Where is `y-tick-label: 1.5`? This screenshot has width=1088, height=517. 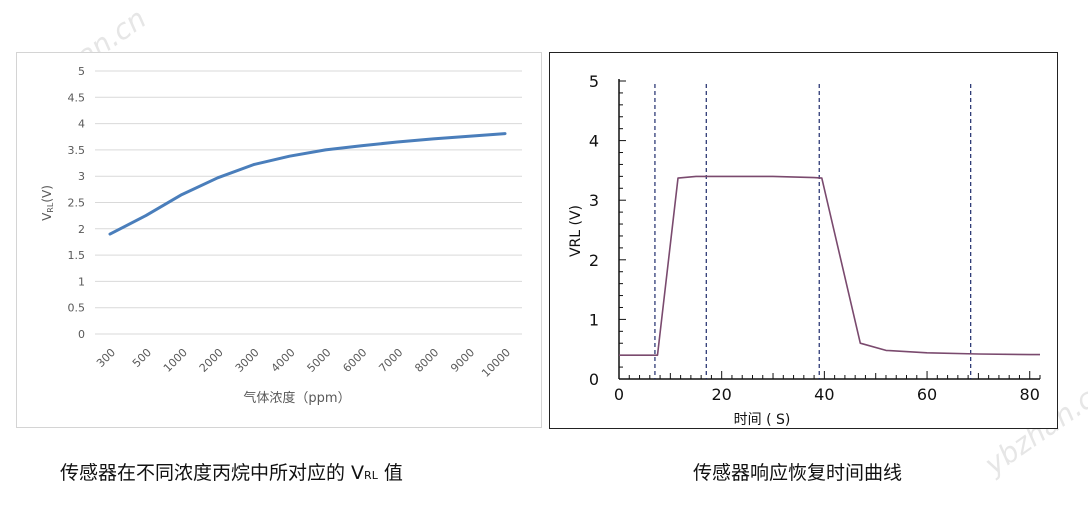 y-tick-label: 1.5 is located at coordinates (77, 255).